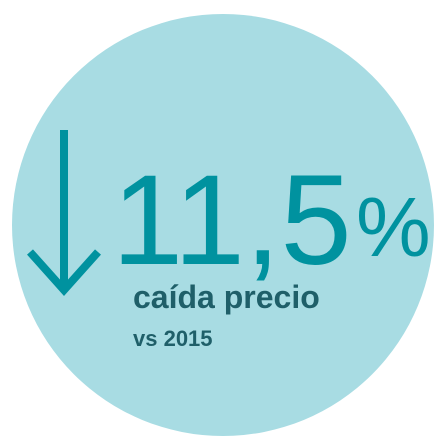 This screenshot has height=436, width=437. I want to click on arrow-head, so click(64, 272).